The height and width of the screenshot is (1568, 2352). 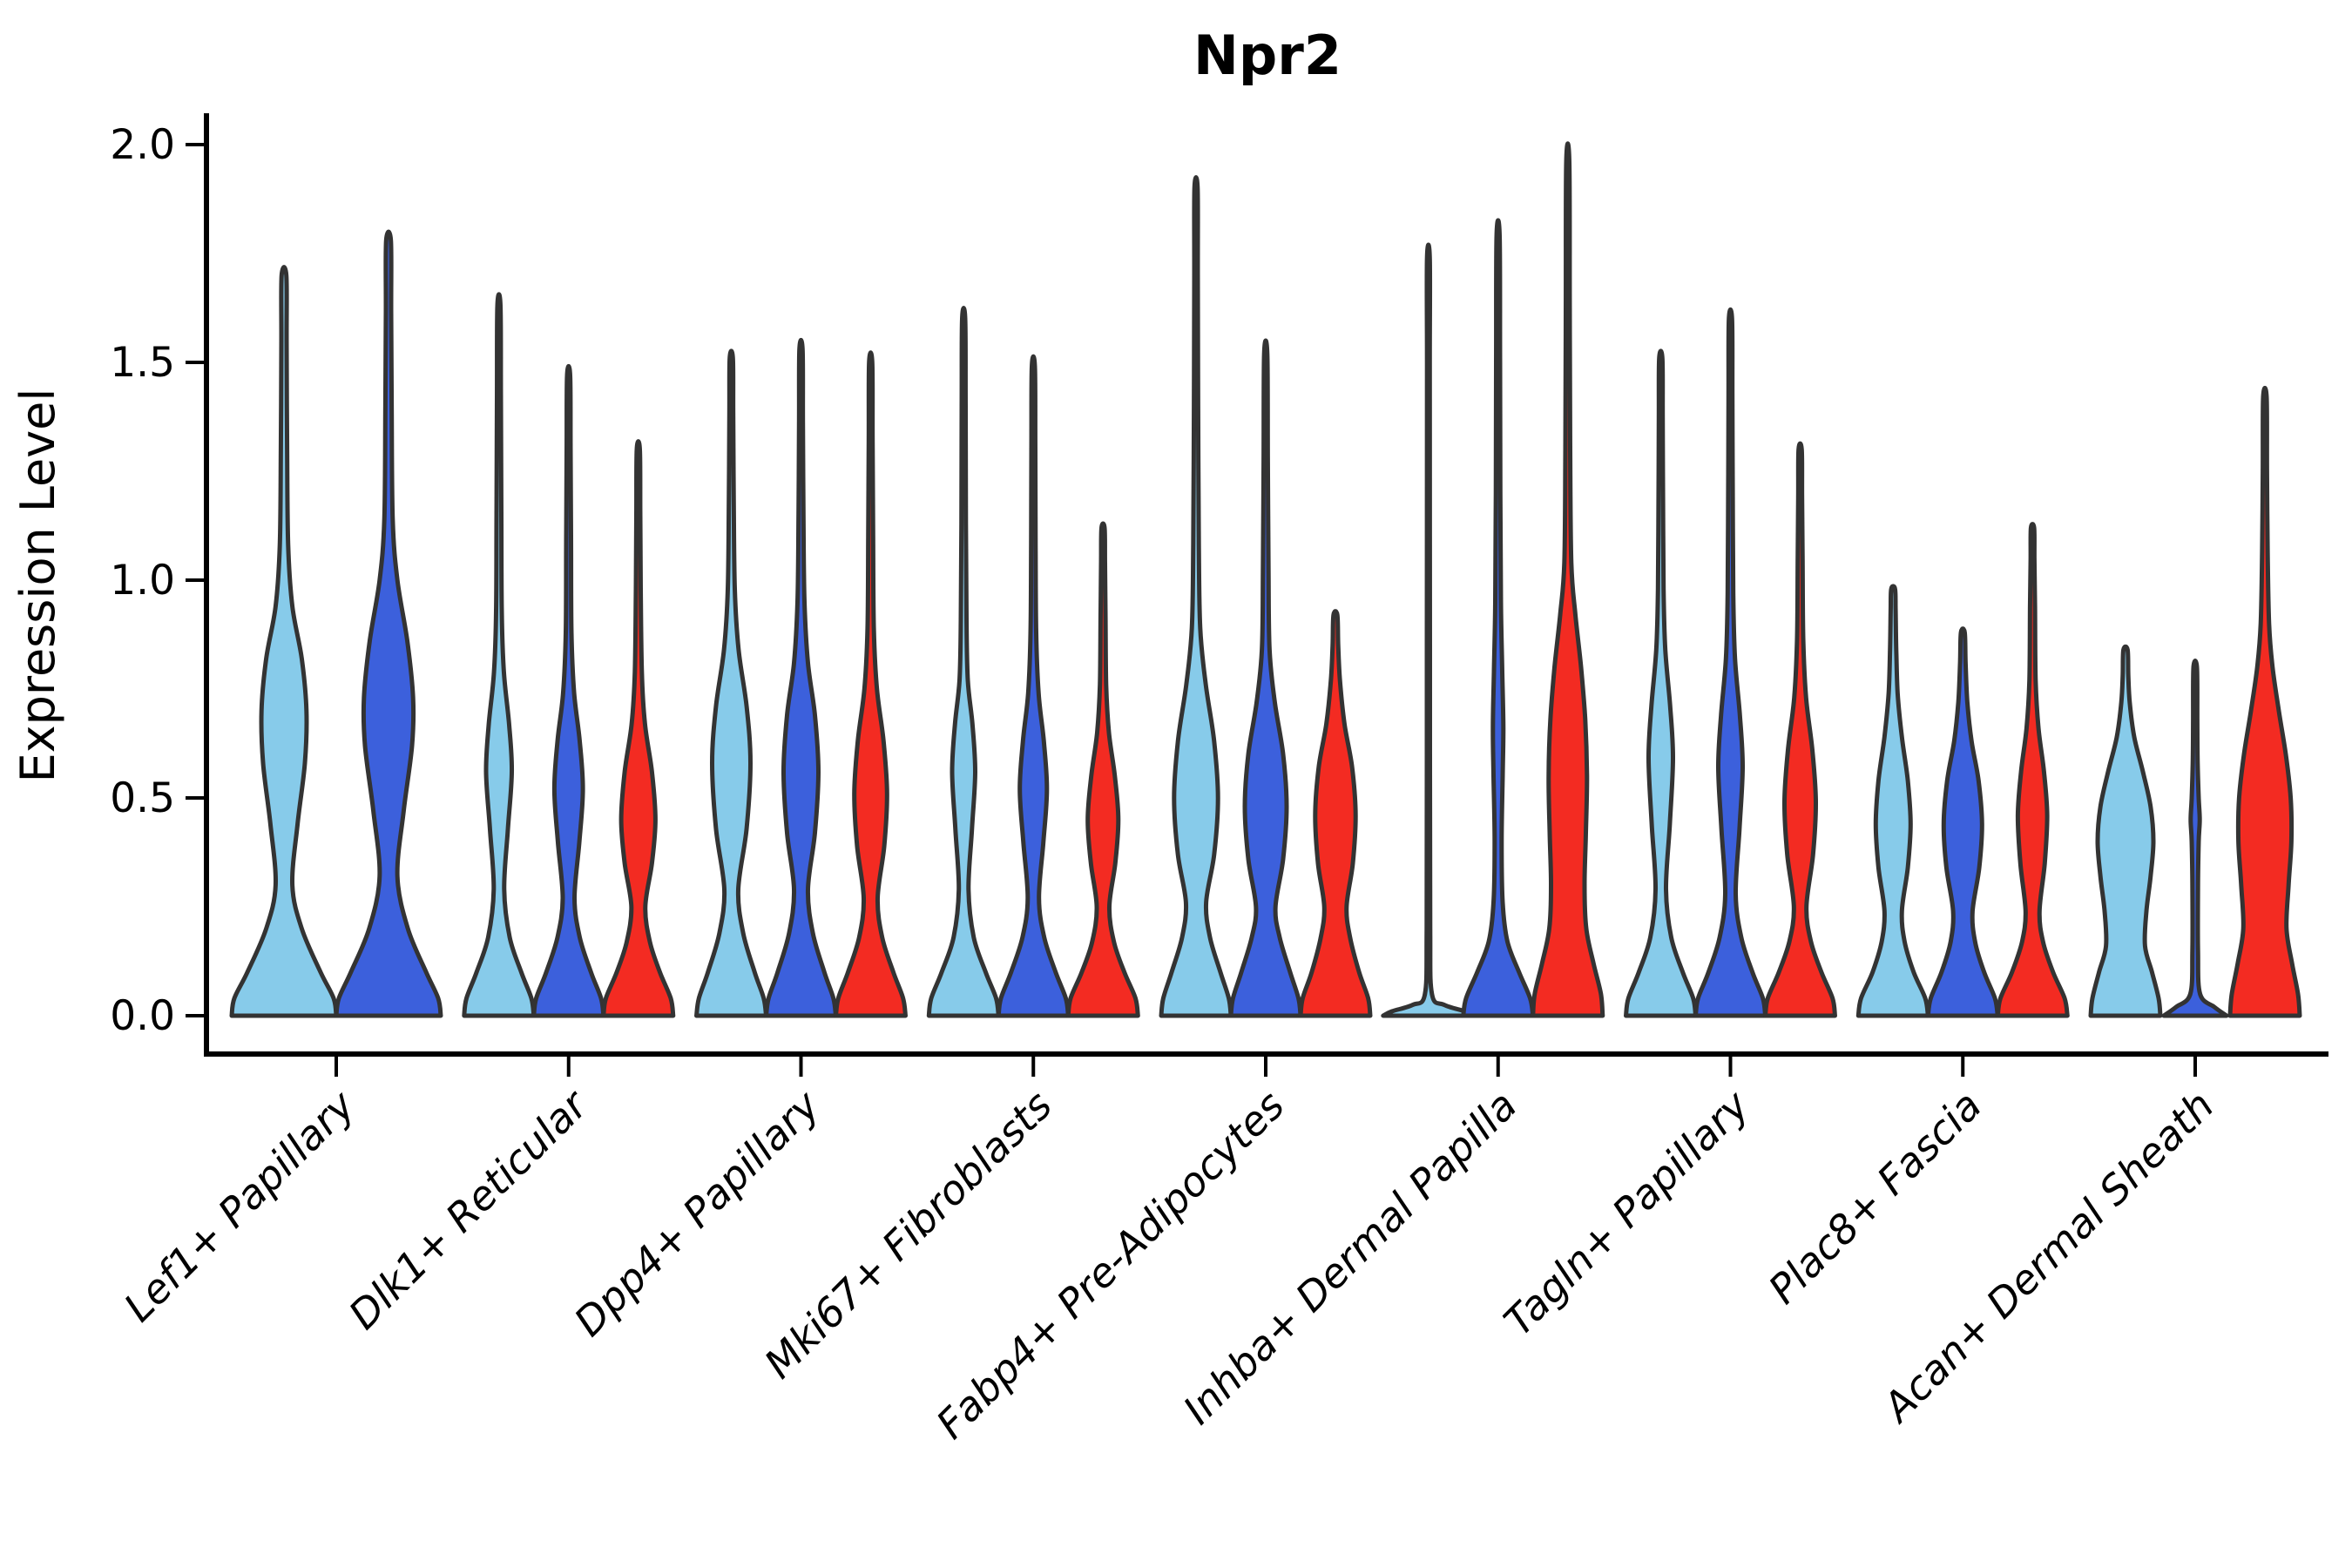 What do you see at coordinates (1335, 813) in the screenshot?
I see `violin-fabp4-pre-adipocytes-red` at bounding box center [1335, 813].